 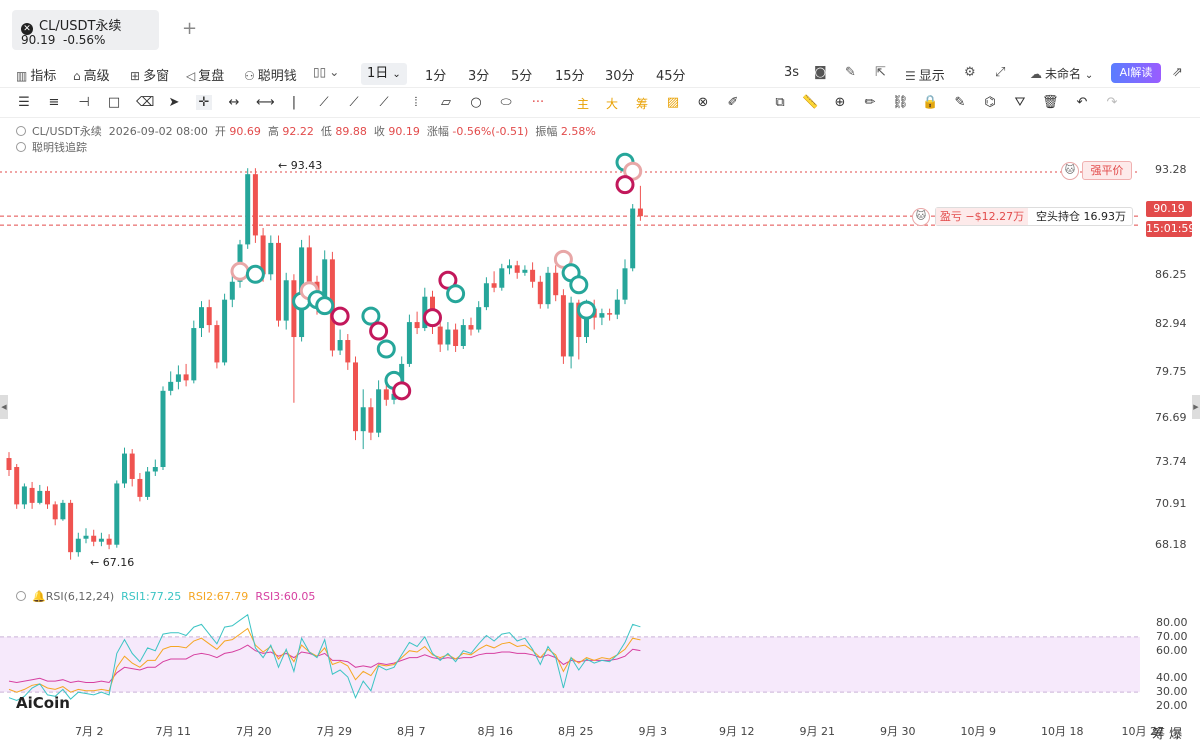 What do you see at coordinates (880, 72) in the screenshot?
I see `share-icon: ⇱` at bounding box center [880, 72].